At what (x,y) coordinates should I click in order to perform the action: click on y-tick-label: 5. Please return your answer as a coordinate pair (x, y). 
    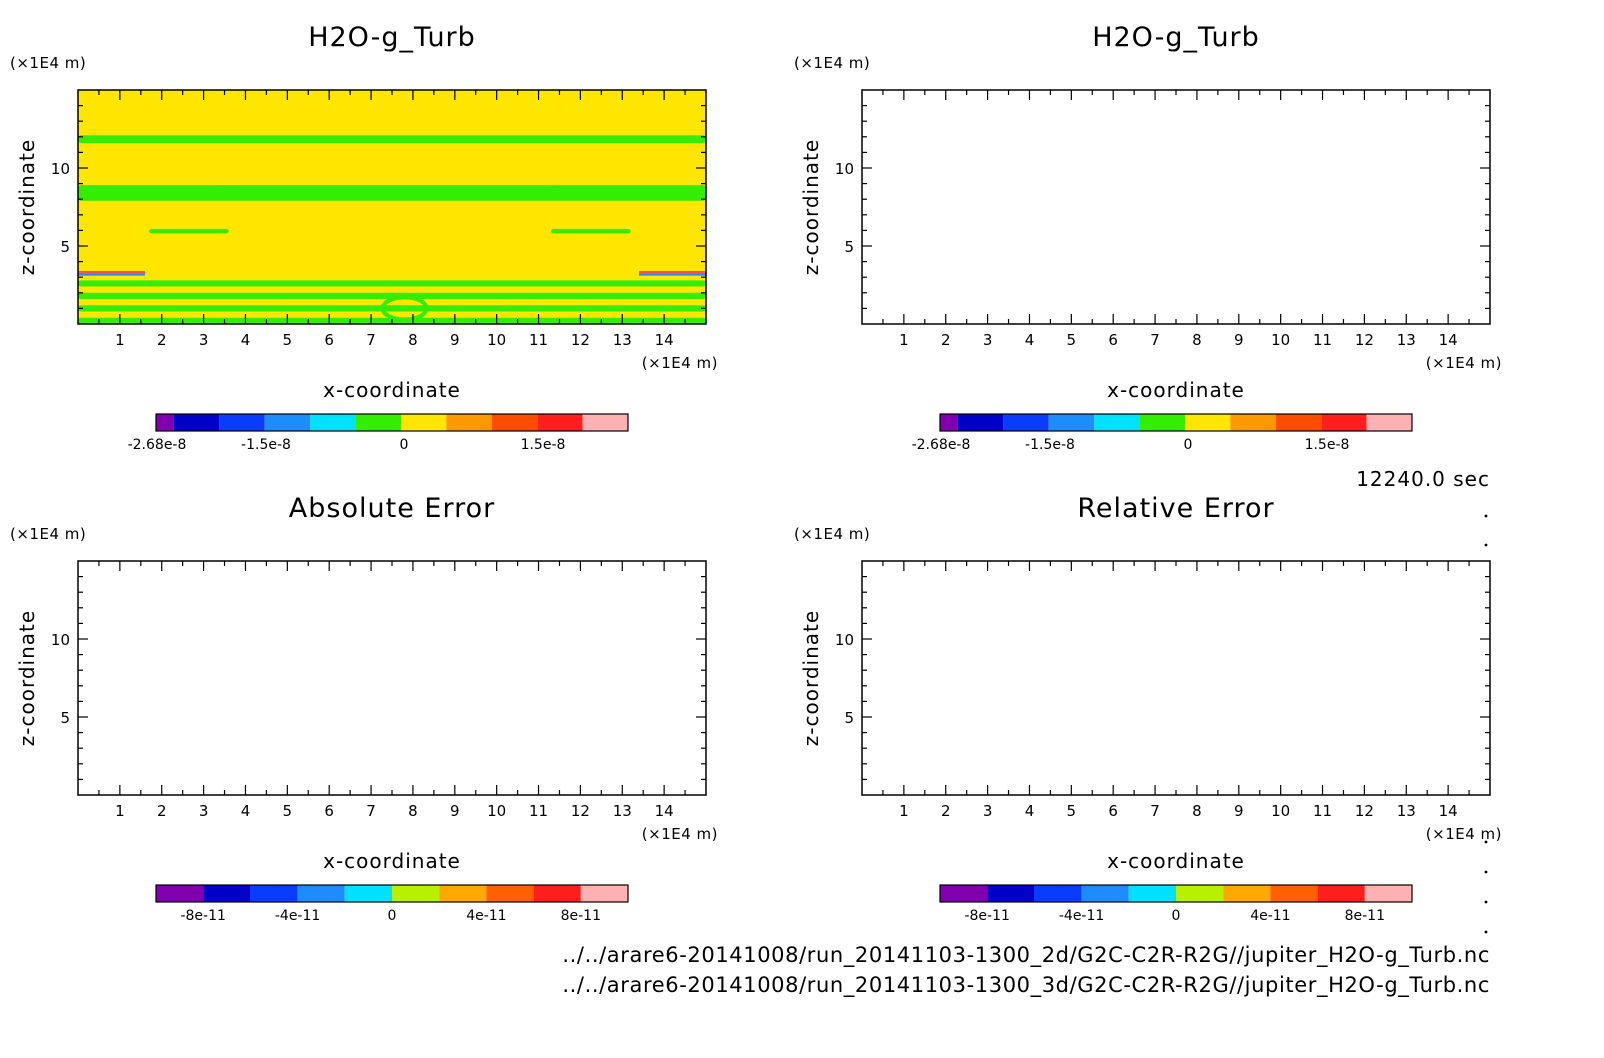
    Looking at the image, I should click on (65, 718).